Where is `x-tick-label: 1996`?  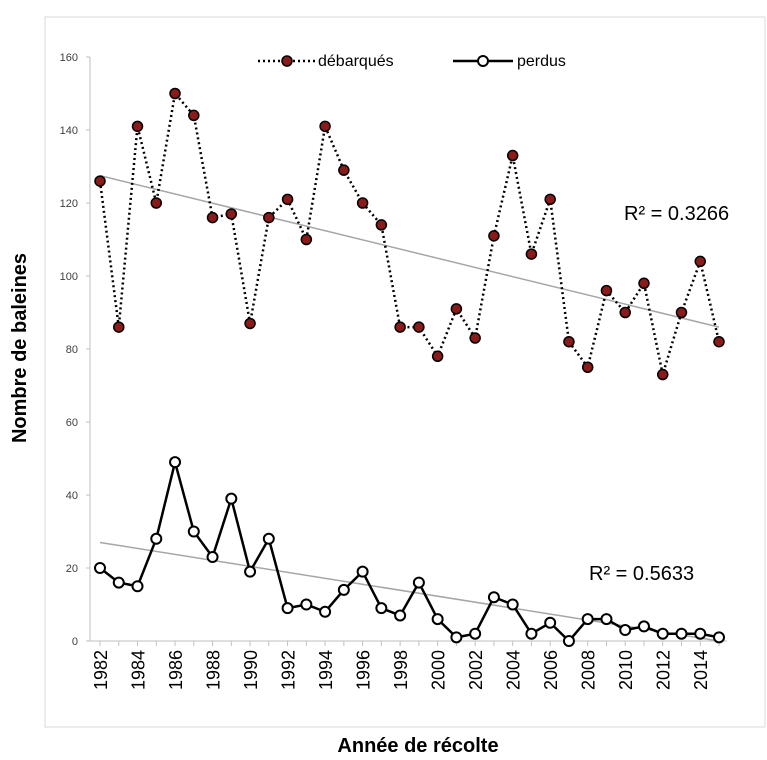 x-tick-label: 1996 is located at coordinates (364, 670).